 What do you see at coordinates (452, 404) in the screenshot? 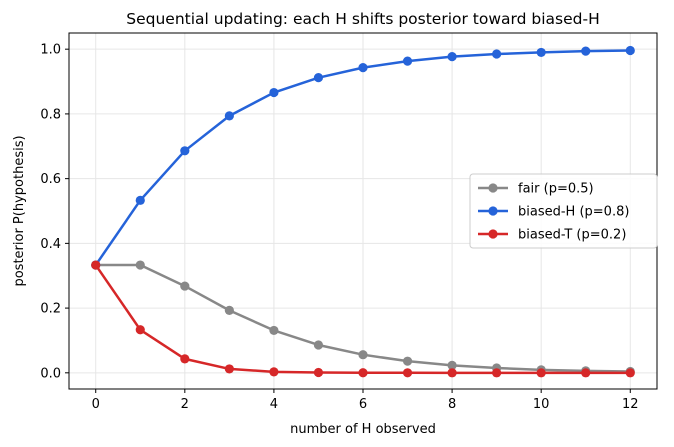
I see `x-tick-label: 8` at bounding box center [452, 404].